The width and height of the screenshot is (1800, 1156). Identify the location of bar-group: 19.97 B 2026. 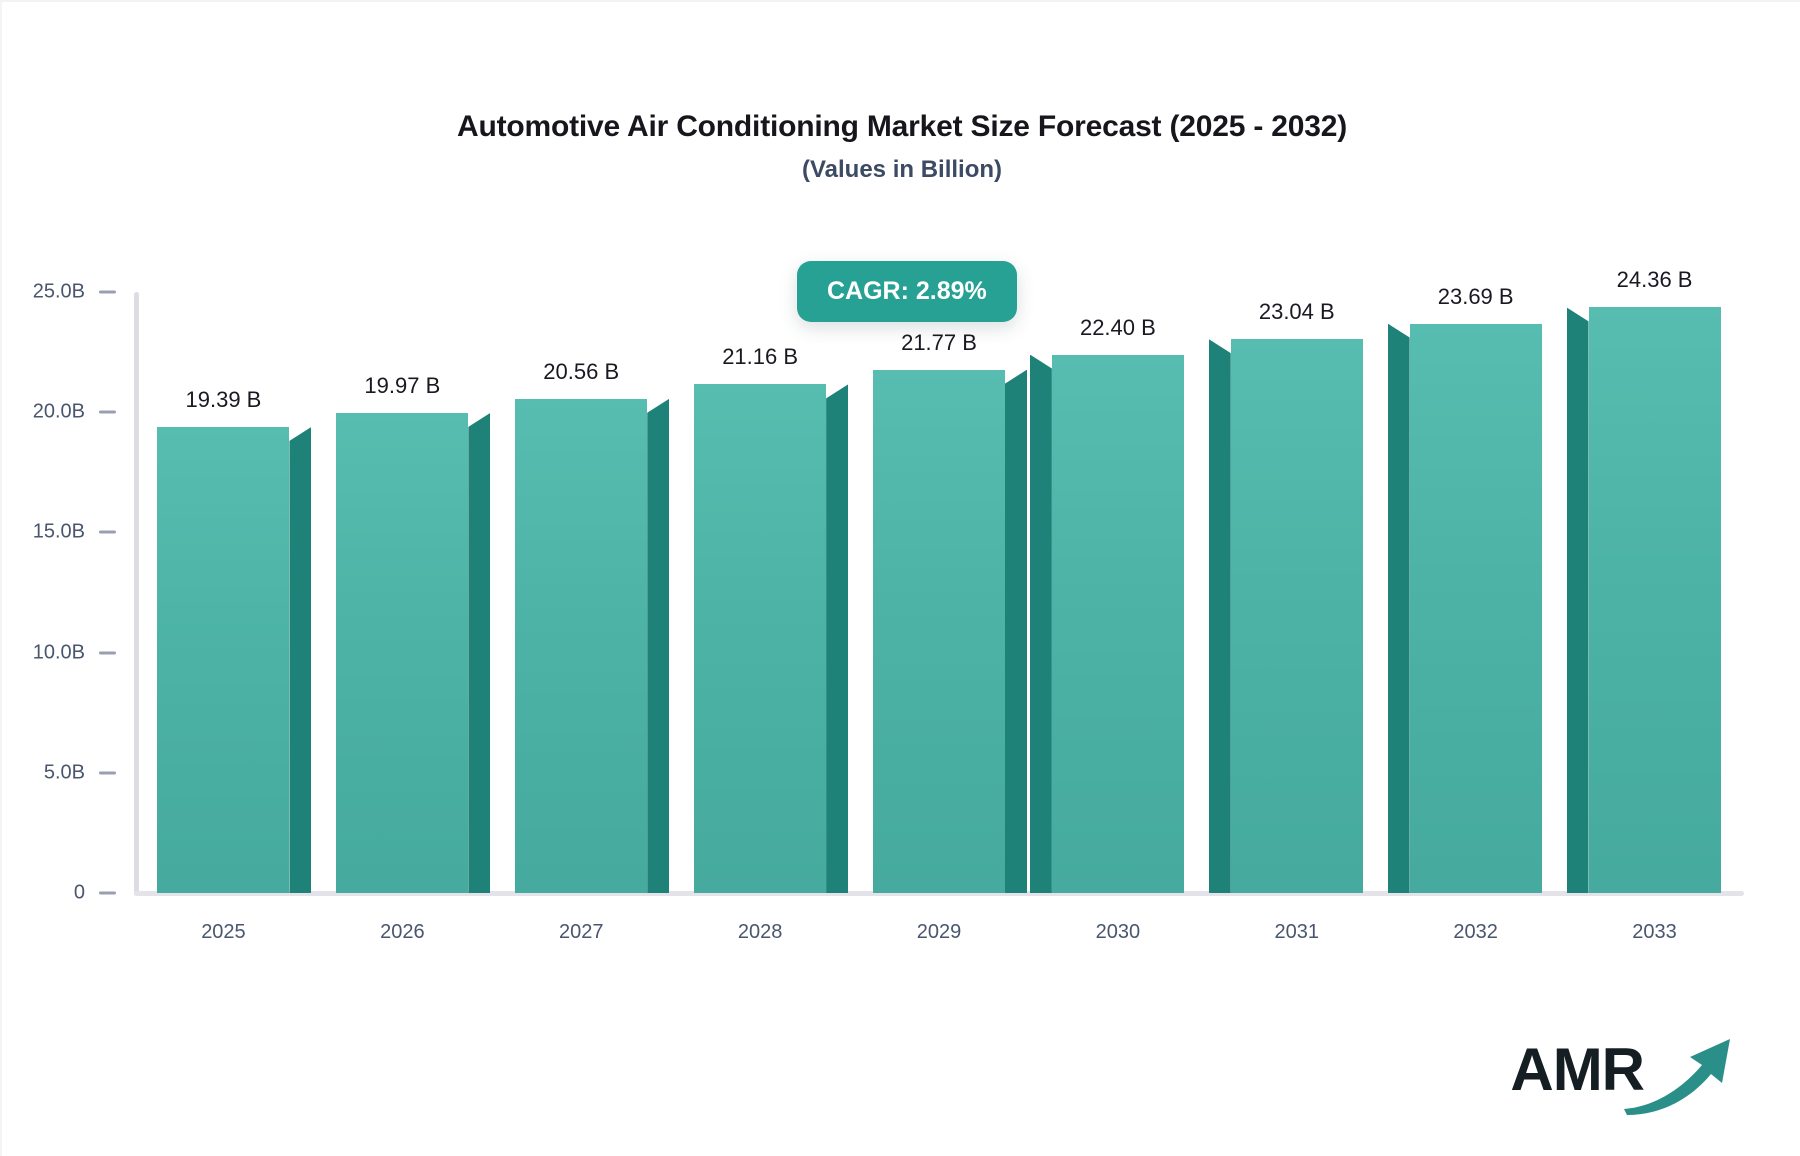
(413, 658).